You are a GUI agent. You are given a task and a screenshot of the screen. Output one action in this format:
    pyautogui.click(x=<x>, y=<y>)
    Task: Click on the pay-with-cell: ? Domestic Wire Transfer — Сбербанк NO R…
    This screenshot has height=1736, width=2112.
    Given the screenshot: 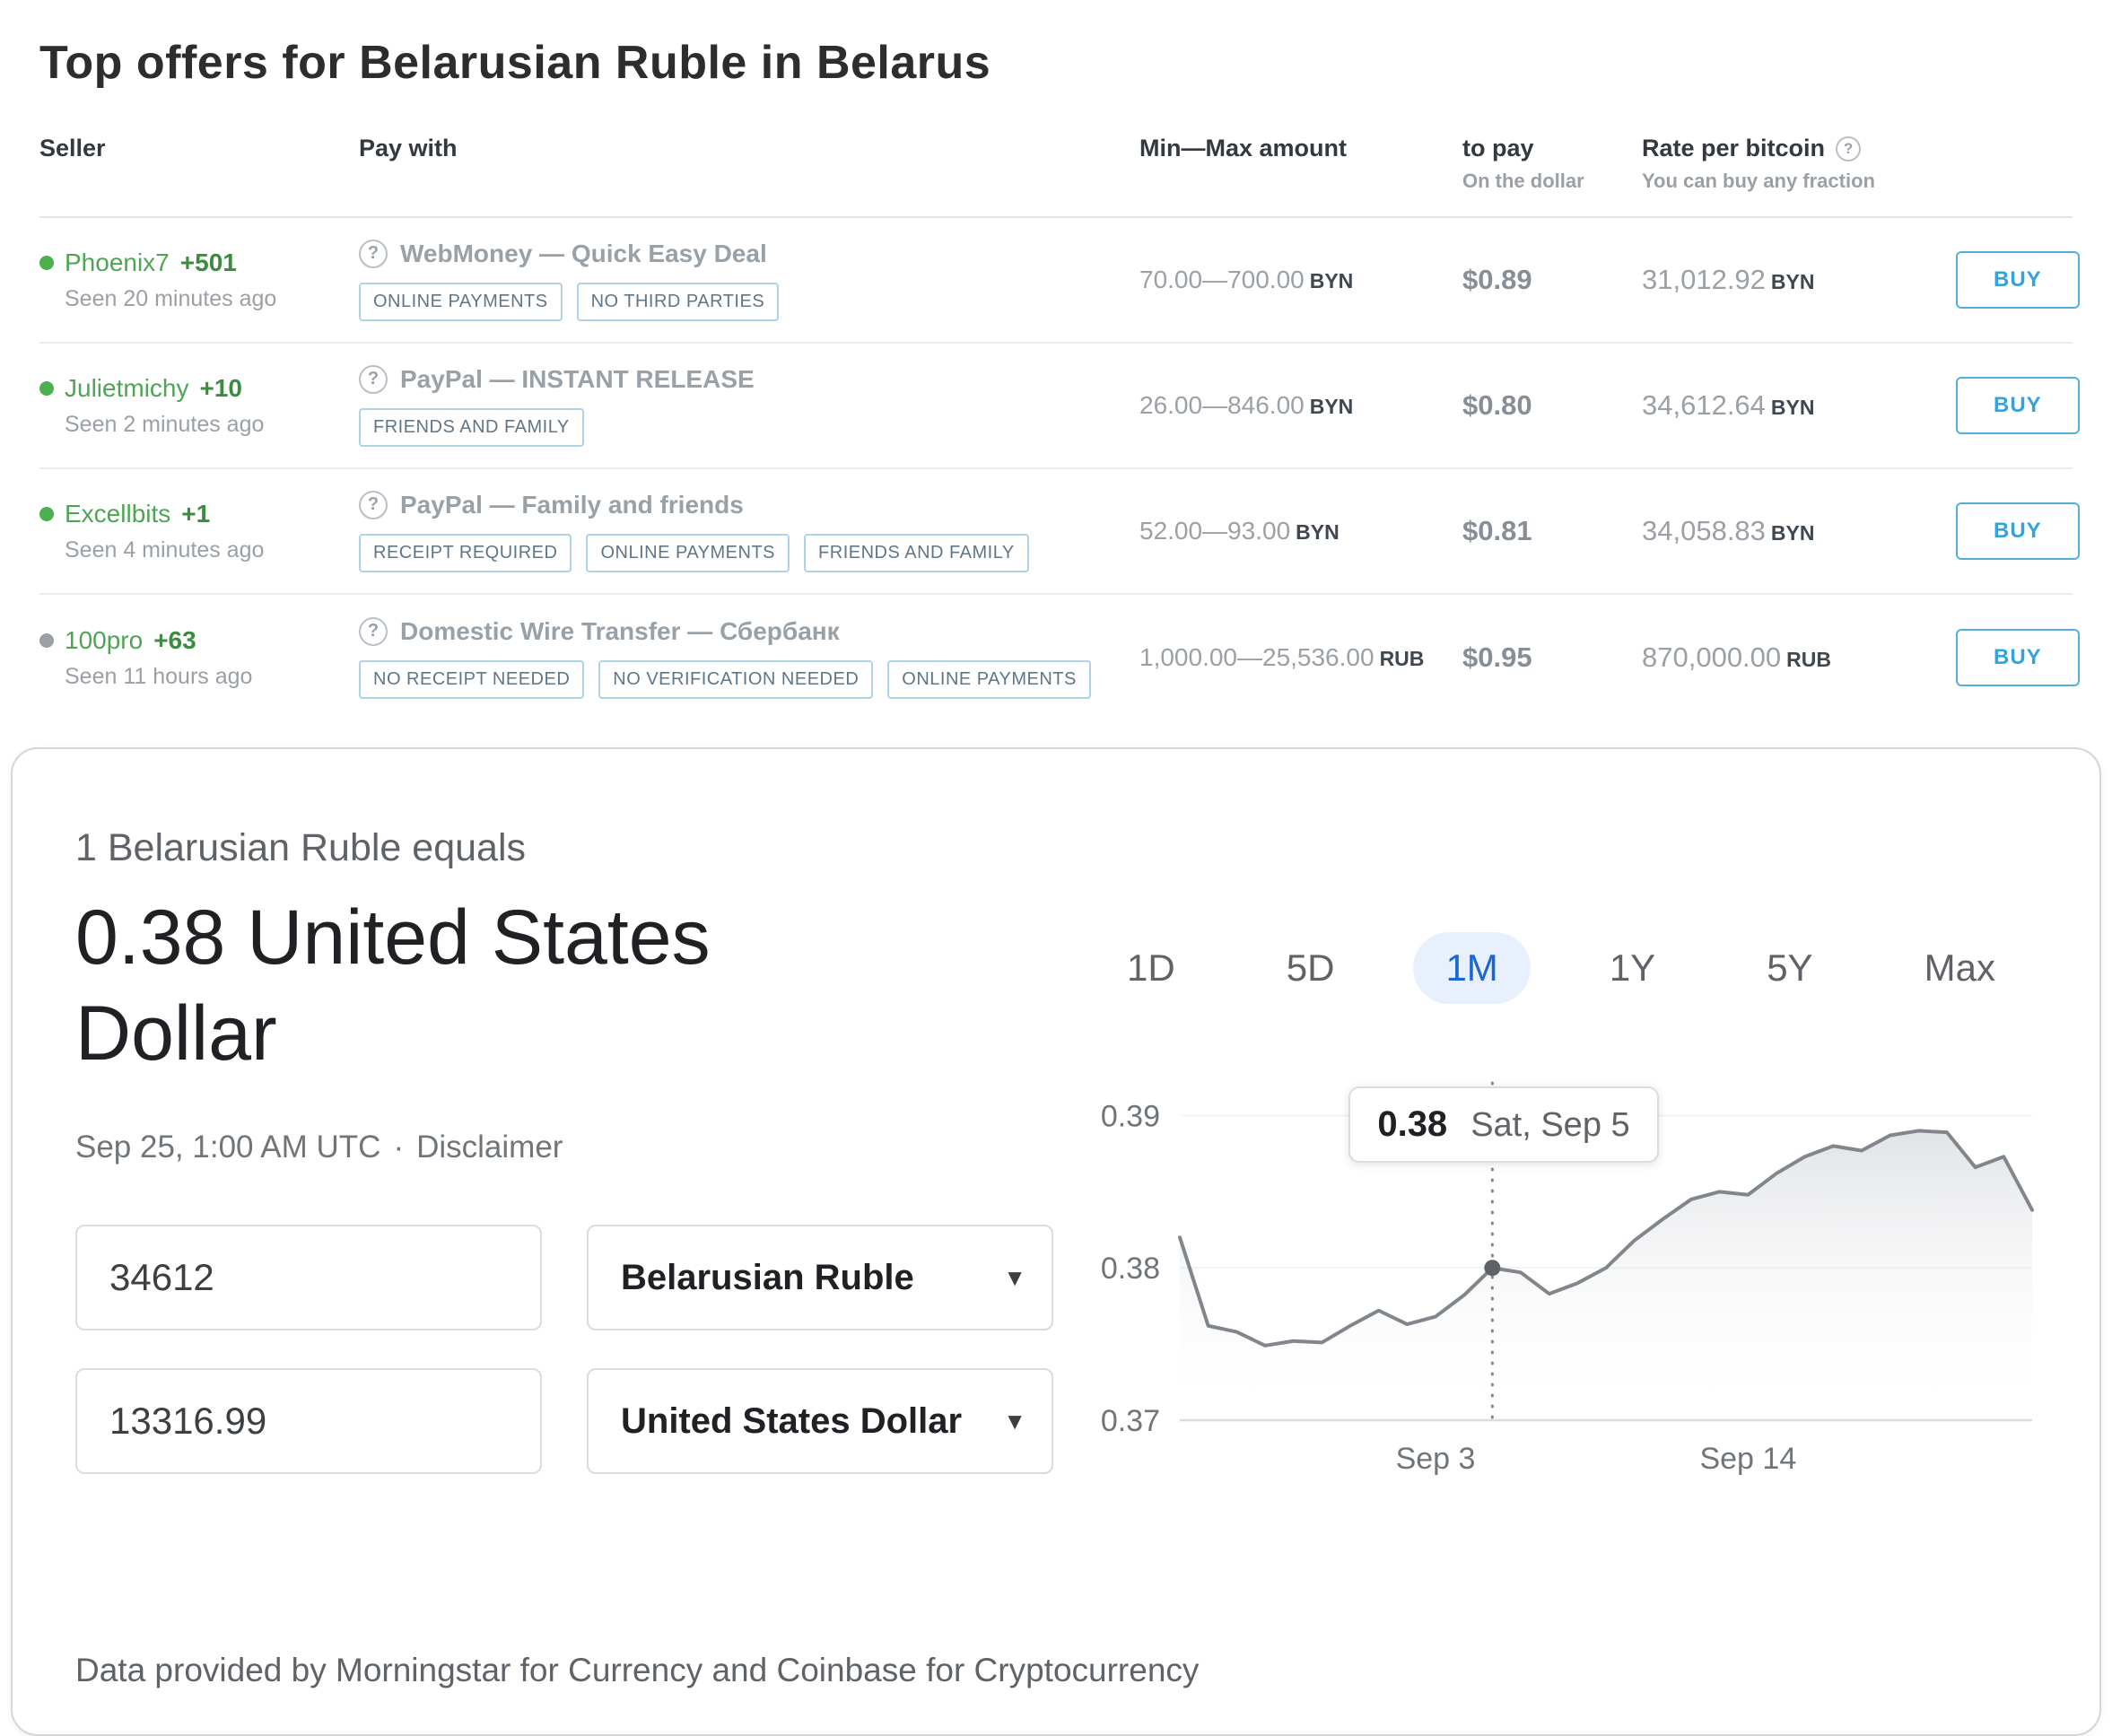 What is the action you would take?
    pyautogui.click(x=749, y=657)
    